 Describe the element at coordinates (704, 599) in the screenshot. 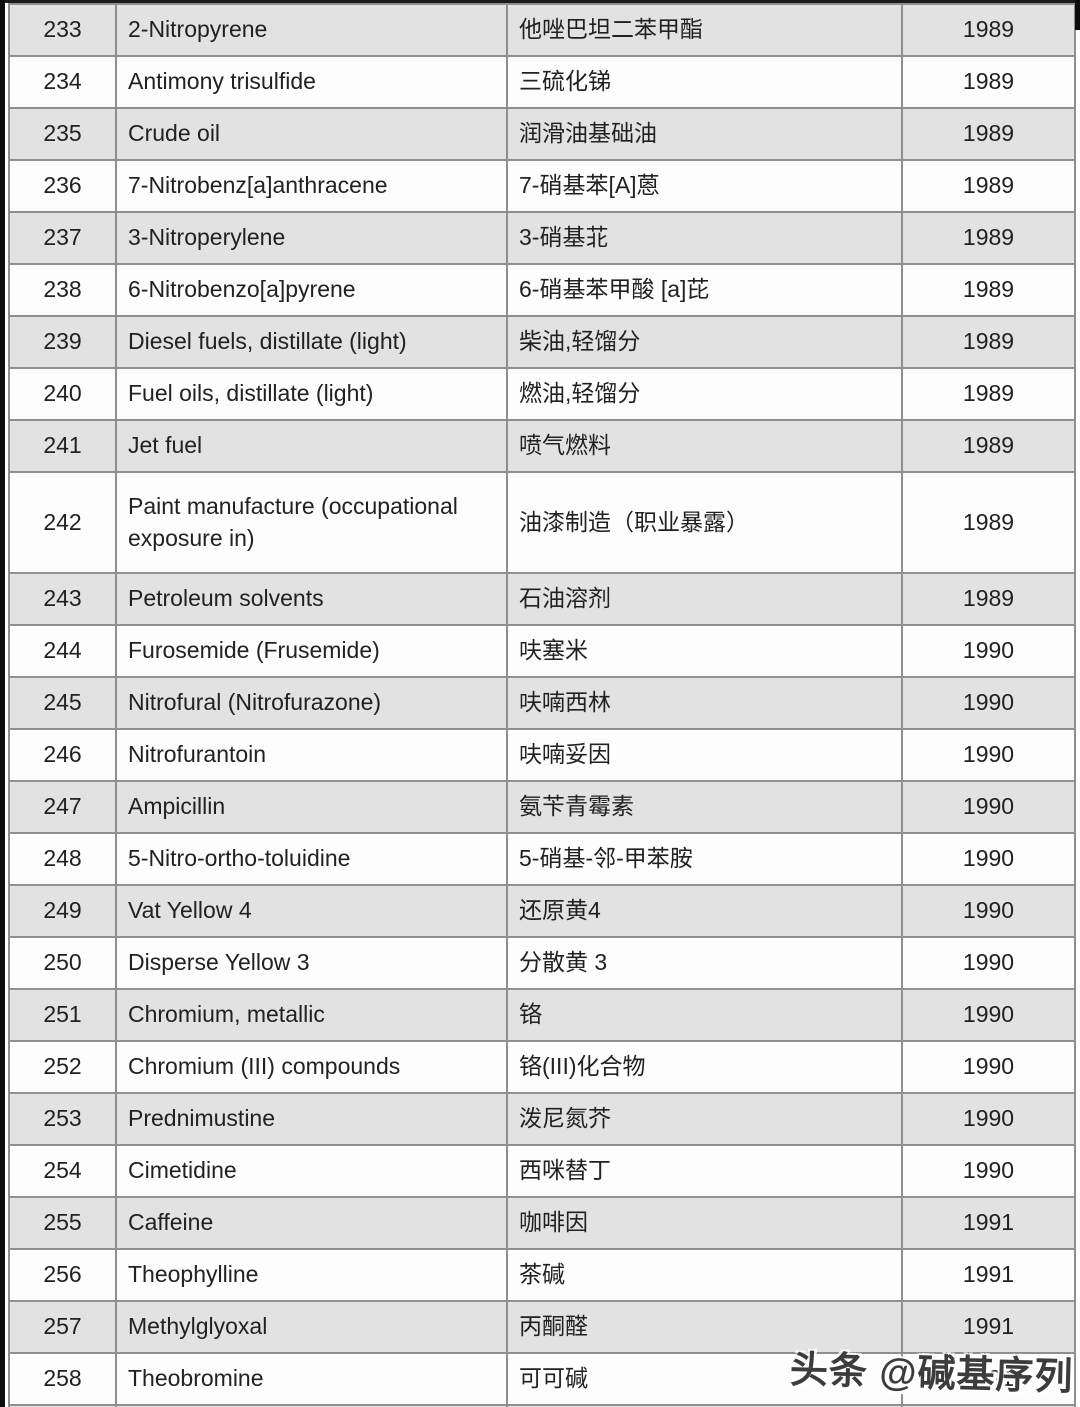

I see `name-chinese-cell: 石油溶剂` at that location.